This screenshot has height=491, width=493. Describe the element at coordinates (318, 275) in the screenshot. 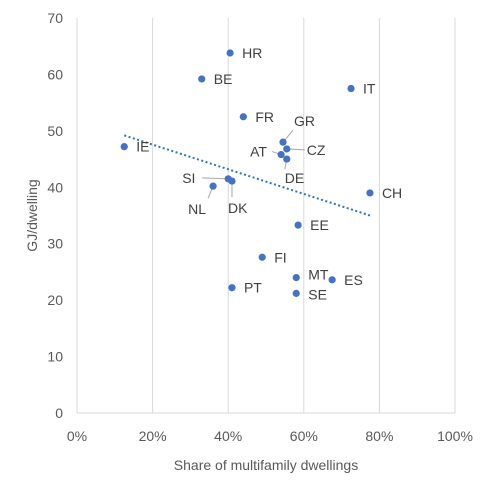

I see `point-label-mt: MT` at that location.